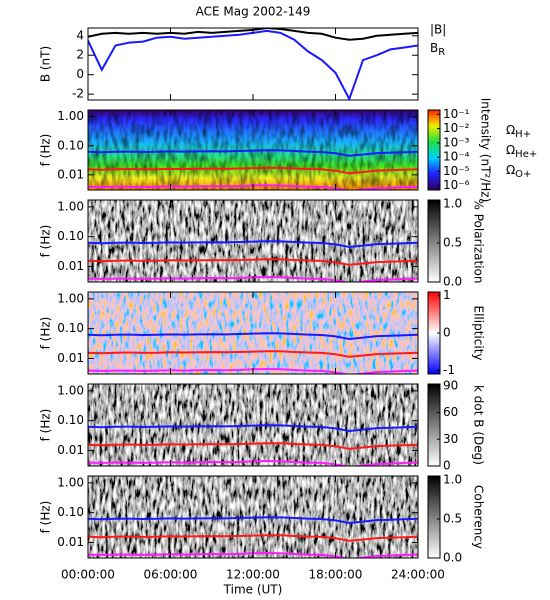  I want to click on y-tick-label: 2, so click(80, 55).